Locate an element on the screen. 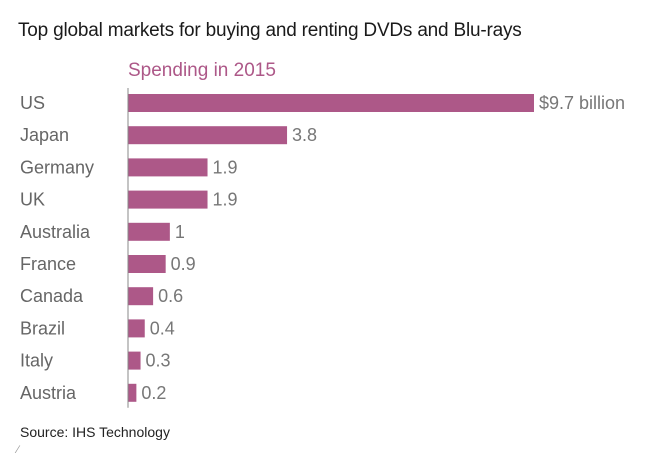  value-label-6: 0.6 is located at coordinates (170, 296).